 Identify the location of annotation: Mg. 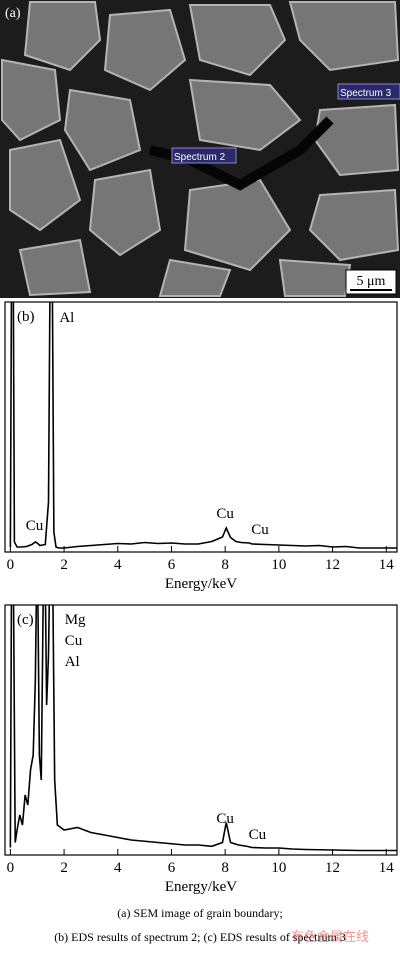
(75, 620).